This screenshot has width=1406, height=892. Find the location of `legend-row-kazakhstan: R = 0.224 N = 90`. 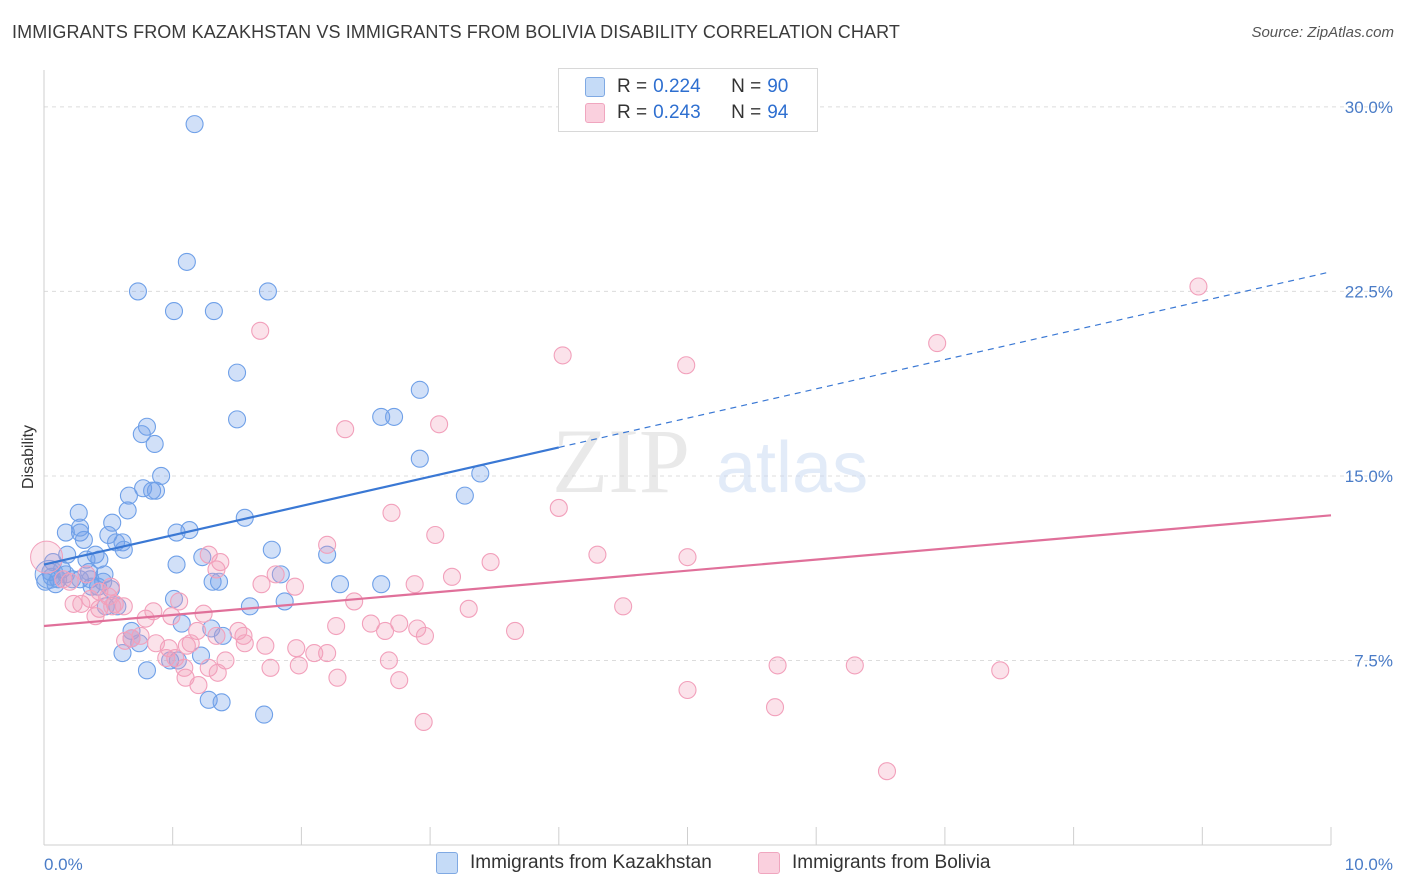

legend-row-kazakhstan: R = 0.224 N = 90 is located at coordinates (686, 87).